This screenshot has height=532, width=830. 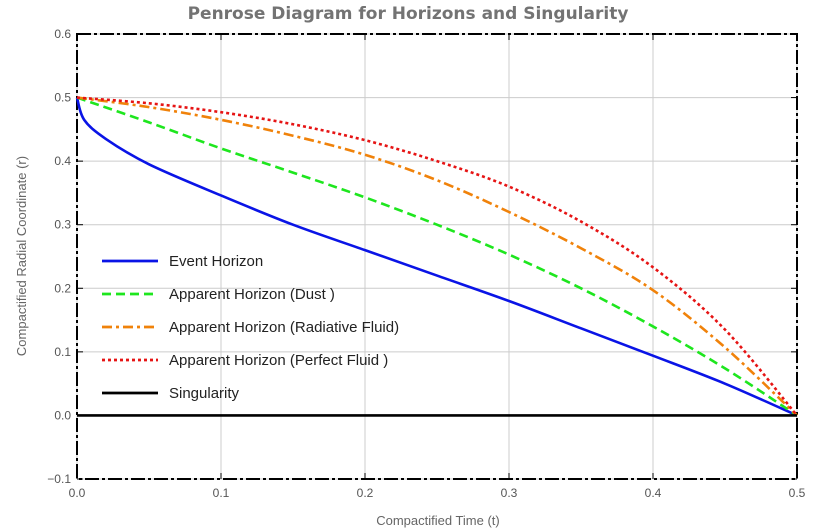 What do you see at coordinates (252, 294) in the screenshot?
I see `legend-label: Apparent Horizon (Dust )` at bounding box center [252, 294].